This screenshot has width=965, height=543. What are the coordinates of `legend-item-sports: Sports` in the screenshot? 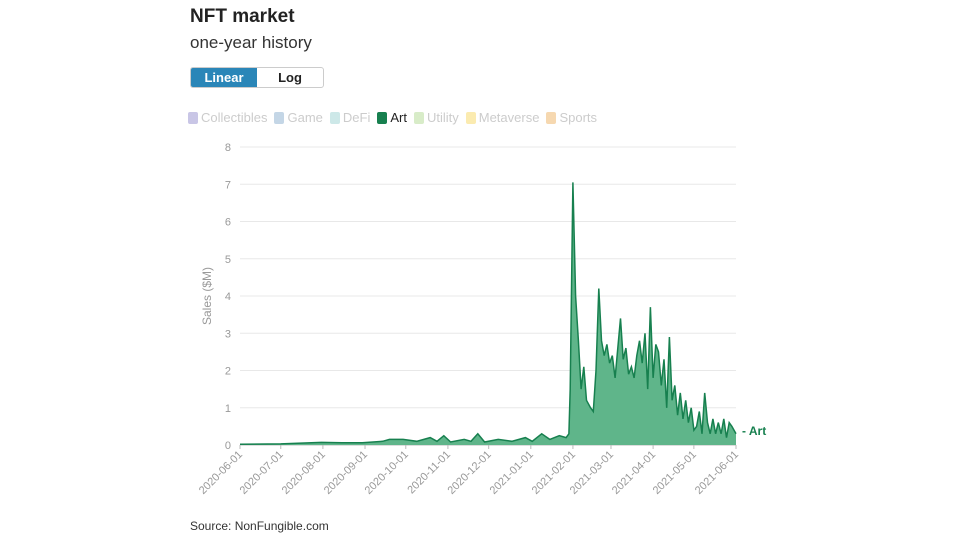 It's located at (571, 117).